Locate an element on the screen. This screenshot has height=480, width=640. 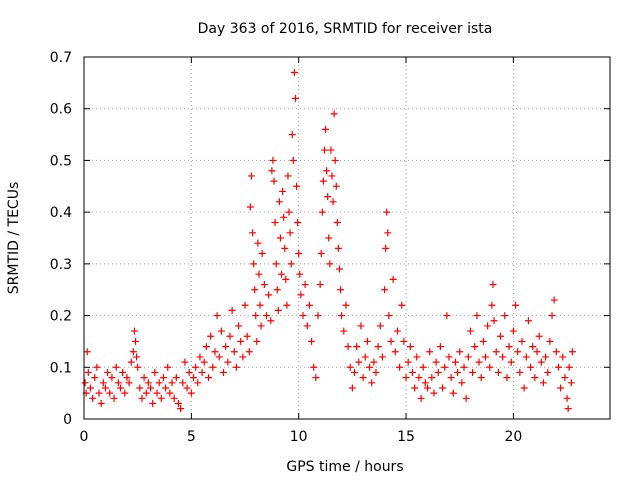
x-tick-label: 10 is located at coordinates (299, 437).